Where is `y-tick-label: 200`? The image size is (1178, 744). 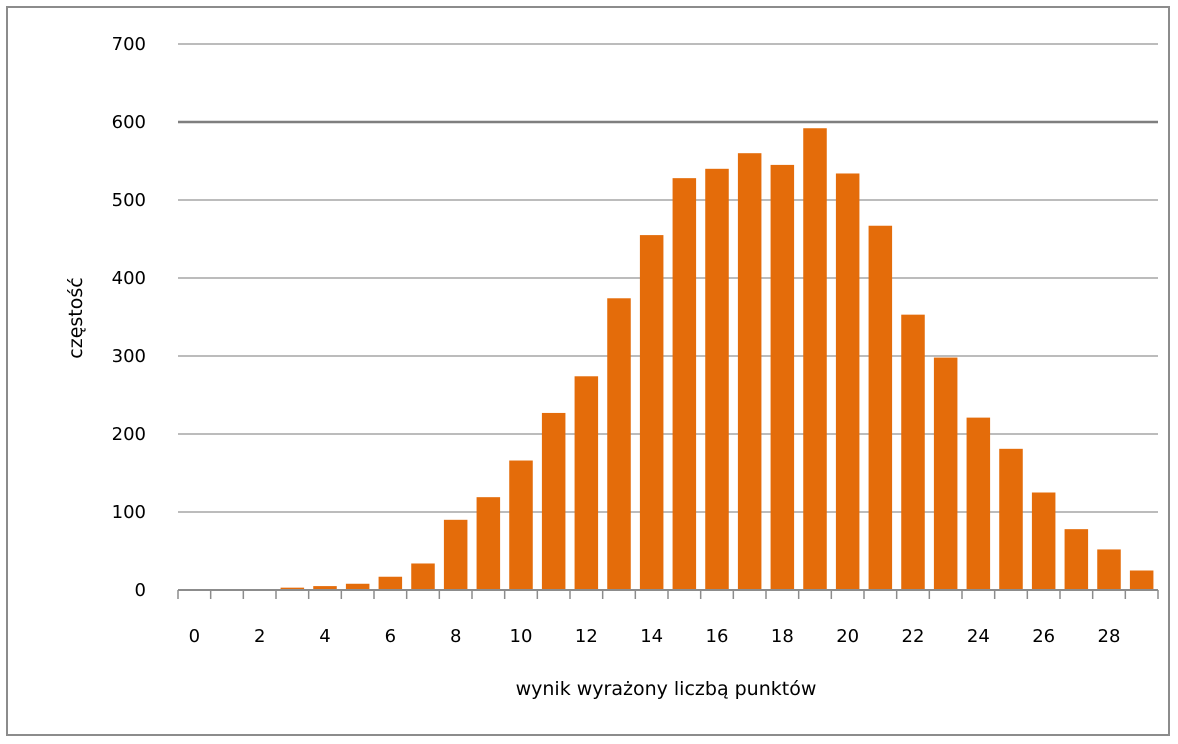
y-tick-label: 200 is located at coordinates (129, 434).